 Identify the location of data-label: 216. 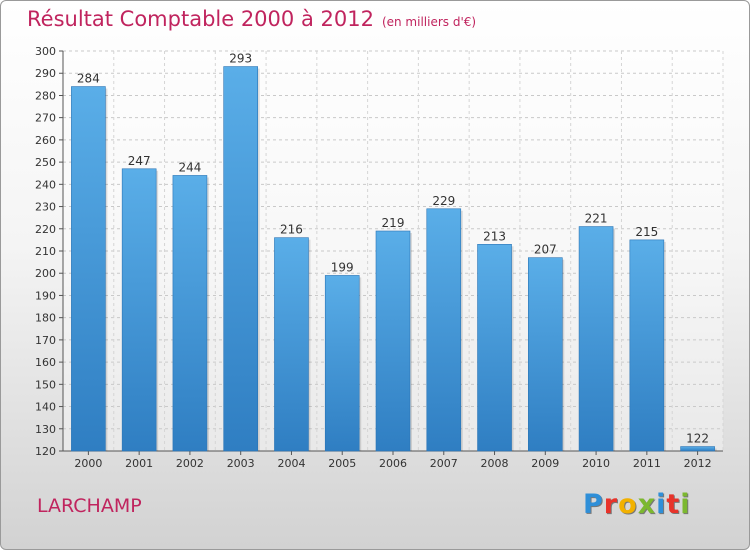
(291, 230).